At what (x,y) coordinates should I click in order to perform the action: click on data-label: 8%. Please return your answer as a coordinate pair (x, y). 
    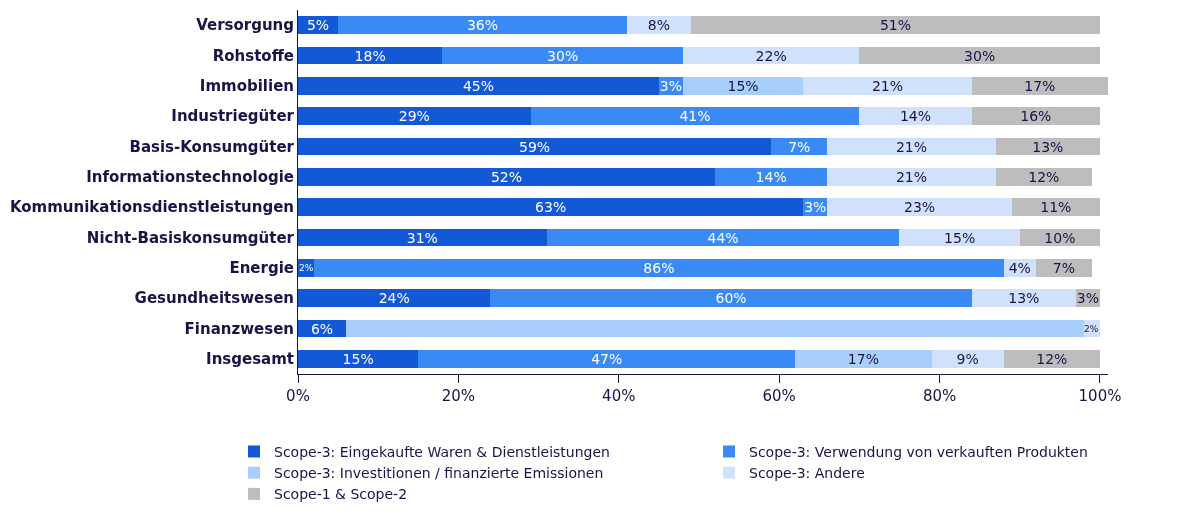
    Looking at the image, I should click on (658, 25).